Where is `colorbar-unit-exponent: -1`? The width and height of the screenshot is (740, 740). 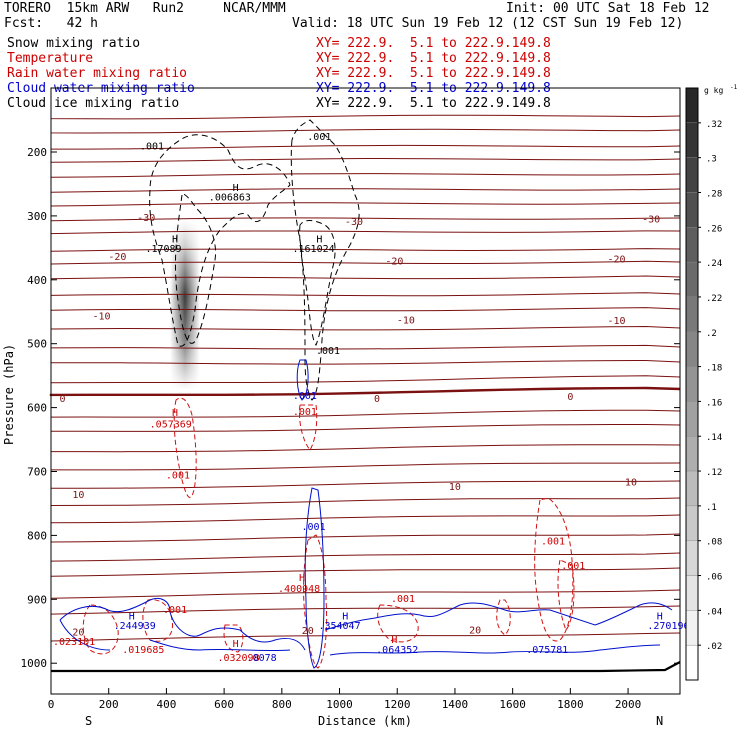 colorbar-unit-exponent: -1 is located at coordinates (734, 87).